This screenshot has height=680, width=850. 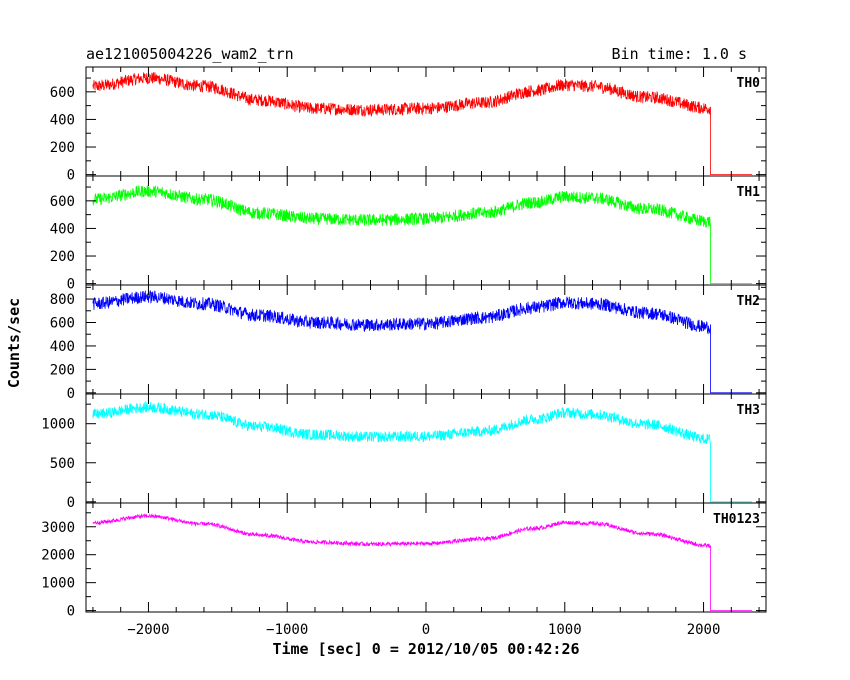 I want to click on panel-th3: 0 500 1000 TH3, so click(x=404, y=452).